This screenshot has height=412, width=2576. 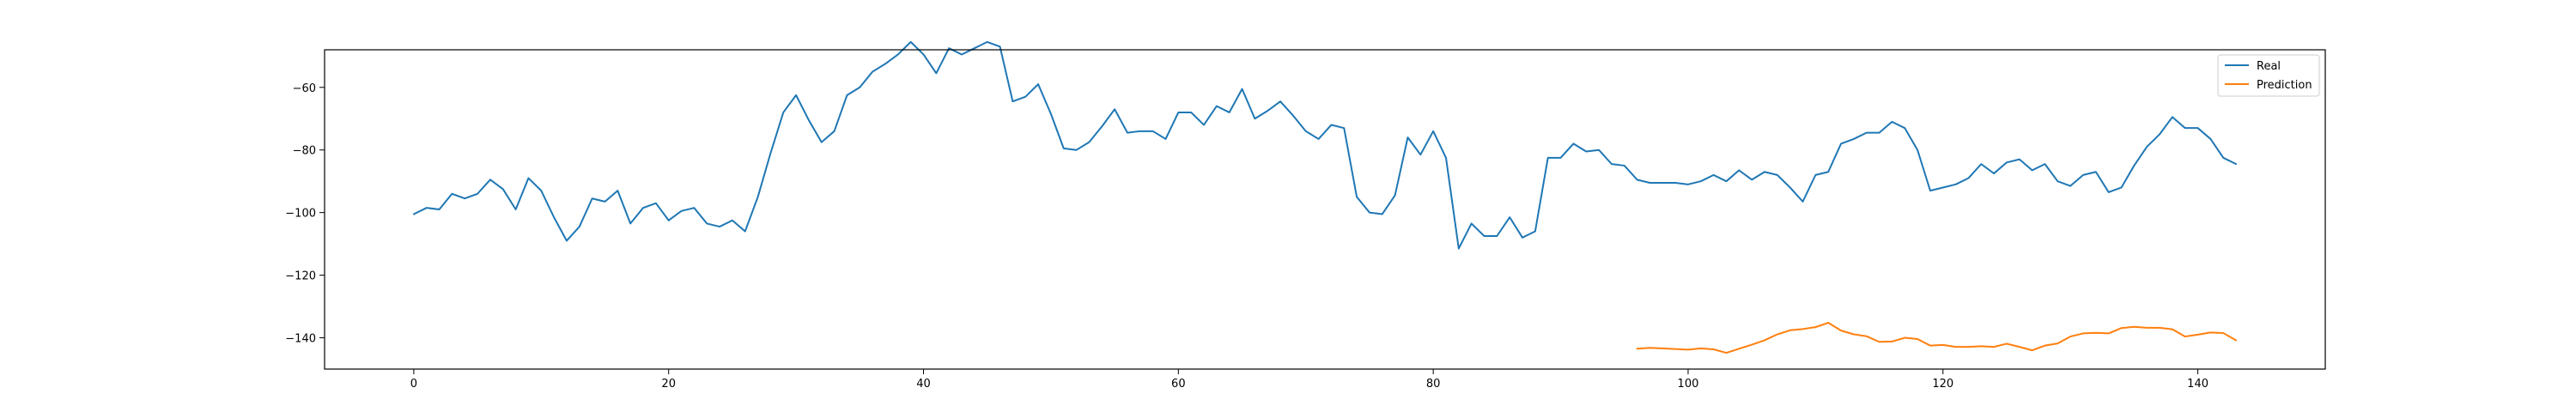 What do you see at coordinates (2197, 384) in the screenshot?
I see `x-tick-label: 140` at bounding box center [2197, 384].